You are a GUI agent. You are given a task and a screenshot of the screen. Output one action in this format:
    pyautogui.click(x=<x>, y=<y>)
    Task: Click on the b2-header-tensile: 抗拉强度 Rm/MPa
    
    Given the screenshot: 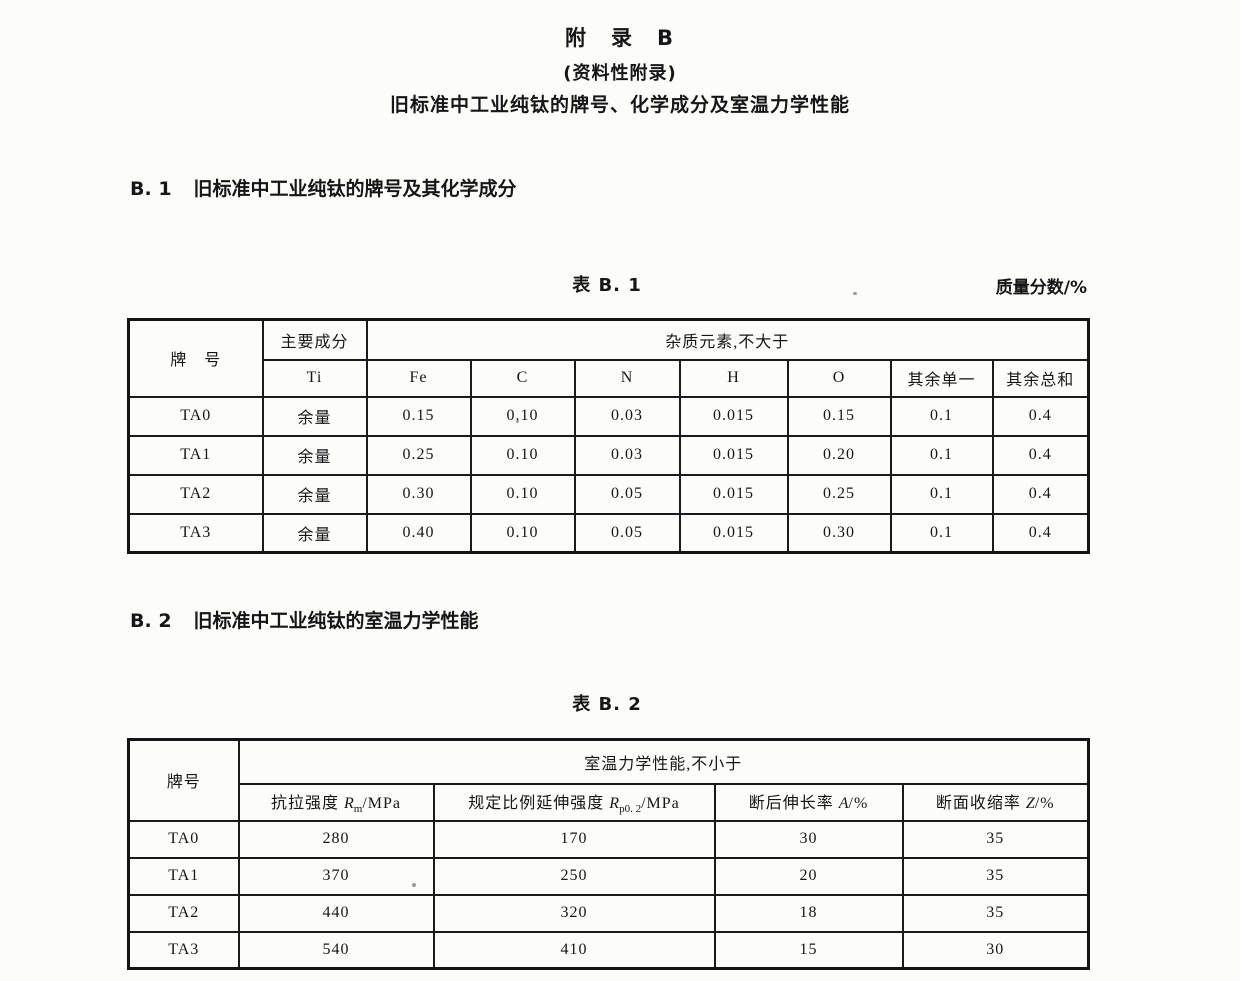 What is the action you would take?
    pyautogui.click(x=336, y=802)
    